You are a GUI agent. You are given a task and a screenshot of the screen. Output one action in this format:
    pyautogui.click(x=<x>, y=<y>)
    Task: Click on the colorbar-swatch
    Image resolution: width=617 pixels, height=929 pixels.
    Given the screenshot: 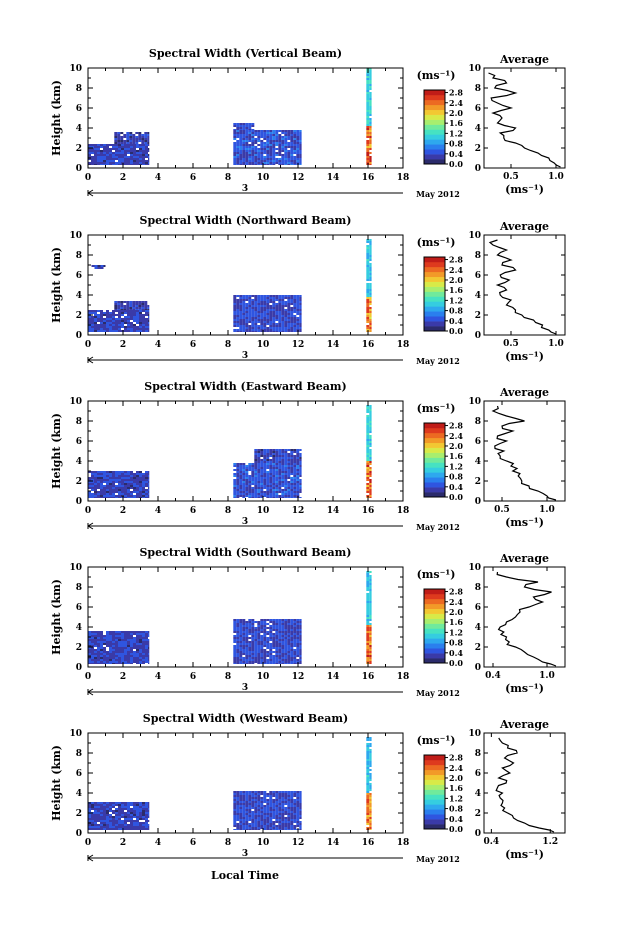 What is the action you would take?
    pyautogui.click(x=434, y=324)
    